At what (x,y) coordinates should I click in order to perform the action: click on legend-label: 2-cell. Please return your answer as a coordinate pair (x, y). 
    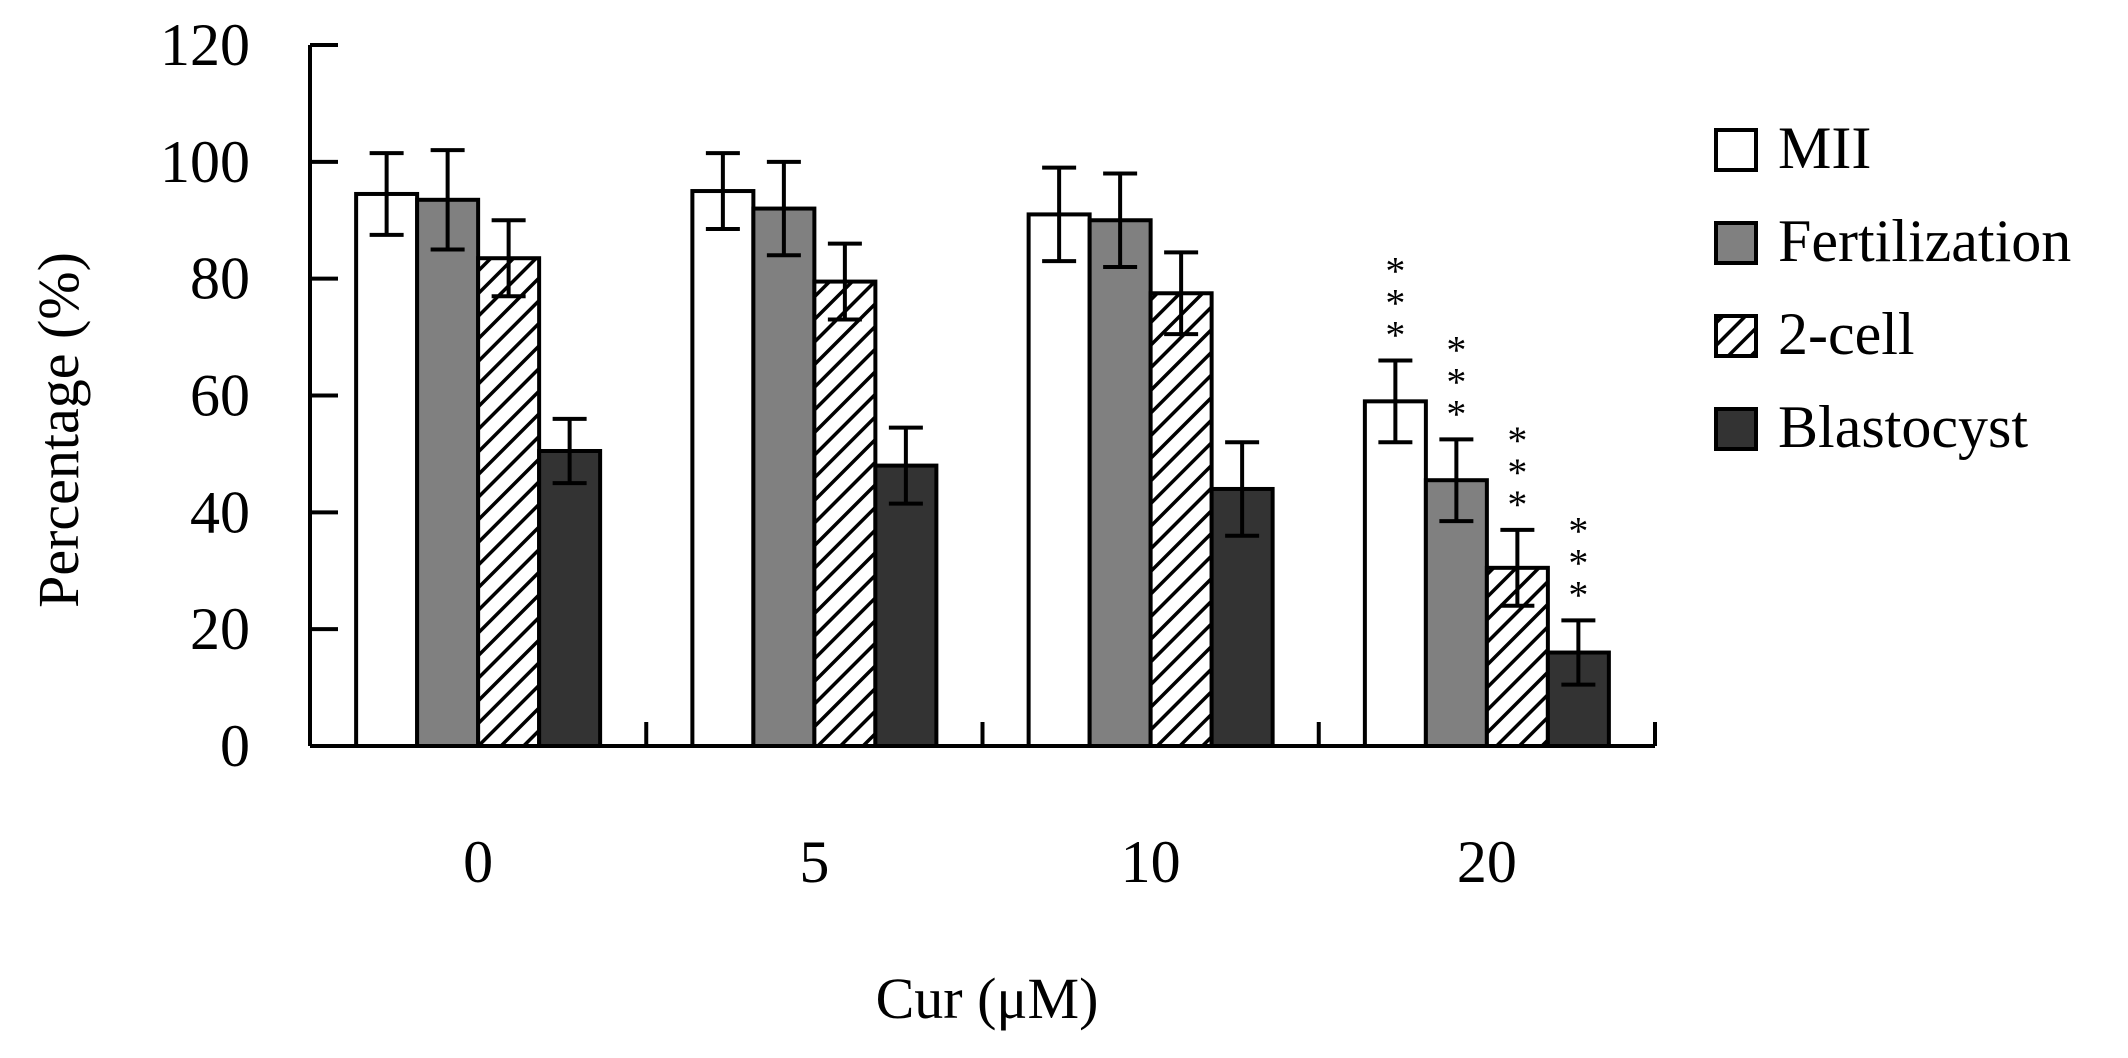
    Looking at the image, I should click on (1846, 334).